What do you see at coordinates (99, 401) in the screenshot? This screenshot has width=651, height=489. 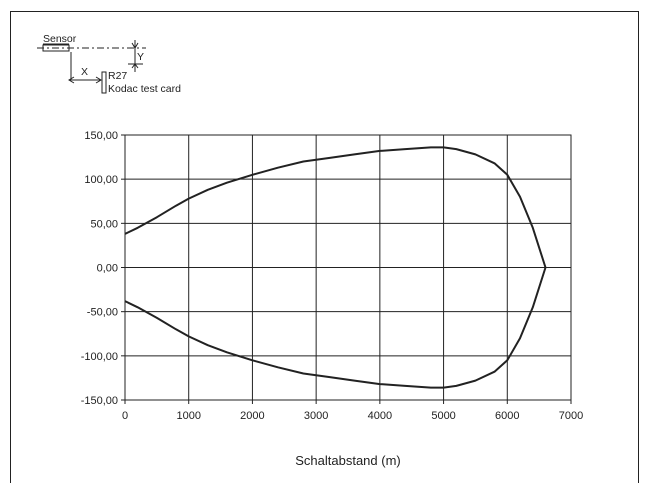 I see `y-tick-label: -150,00` at bounding box center [99, 401].